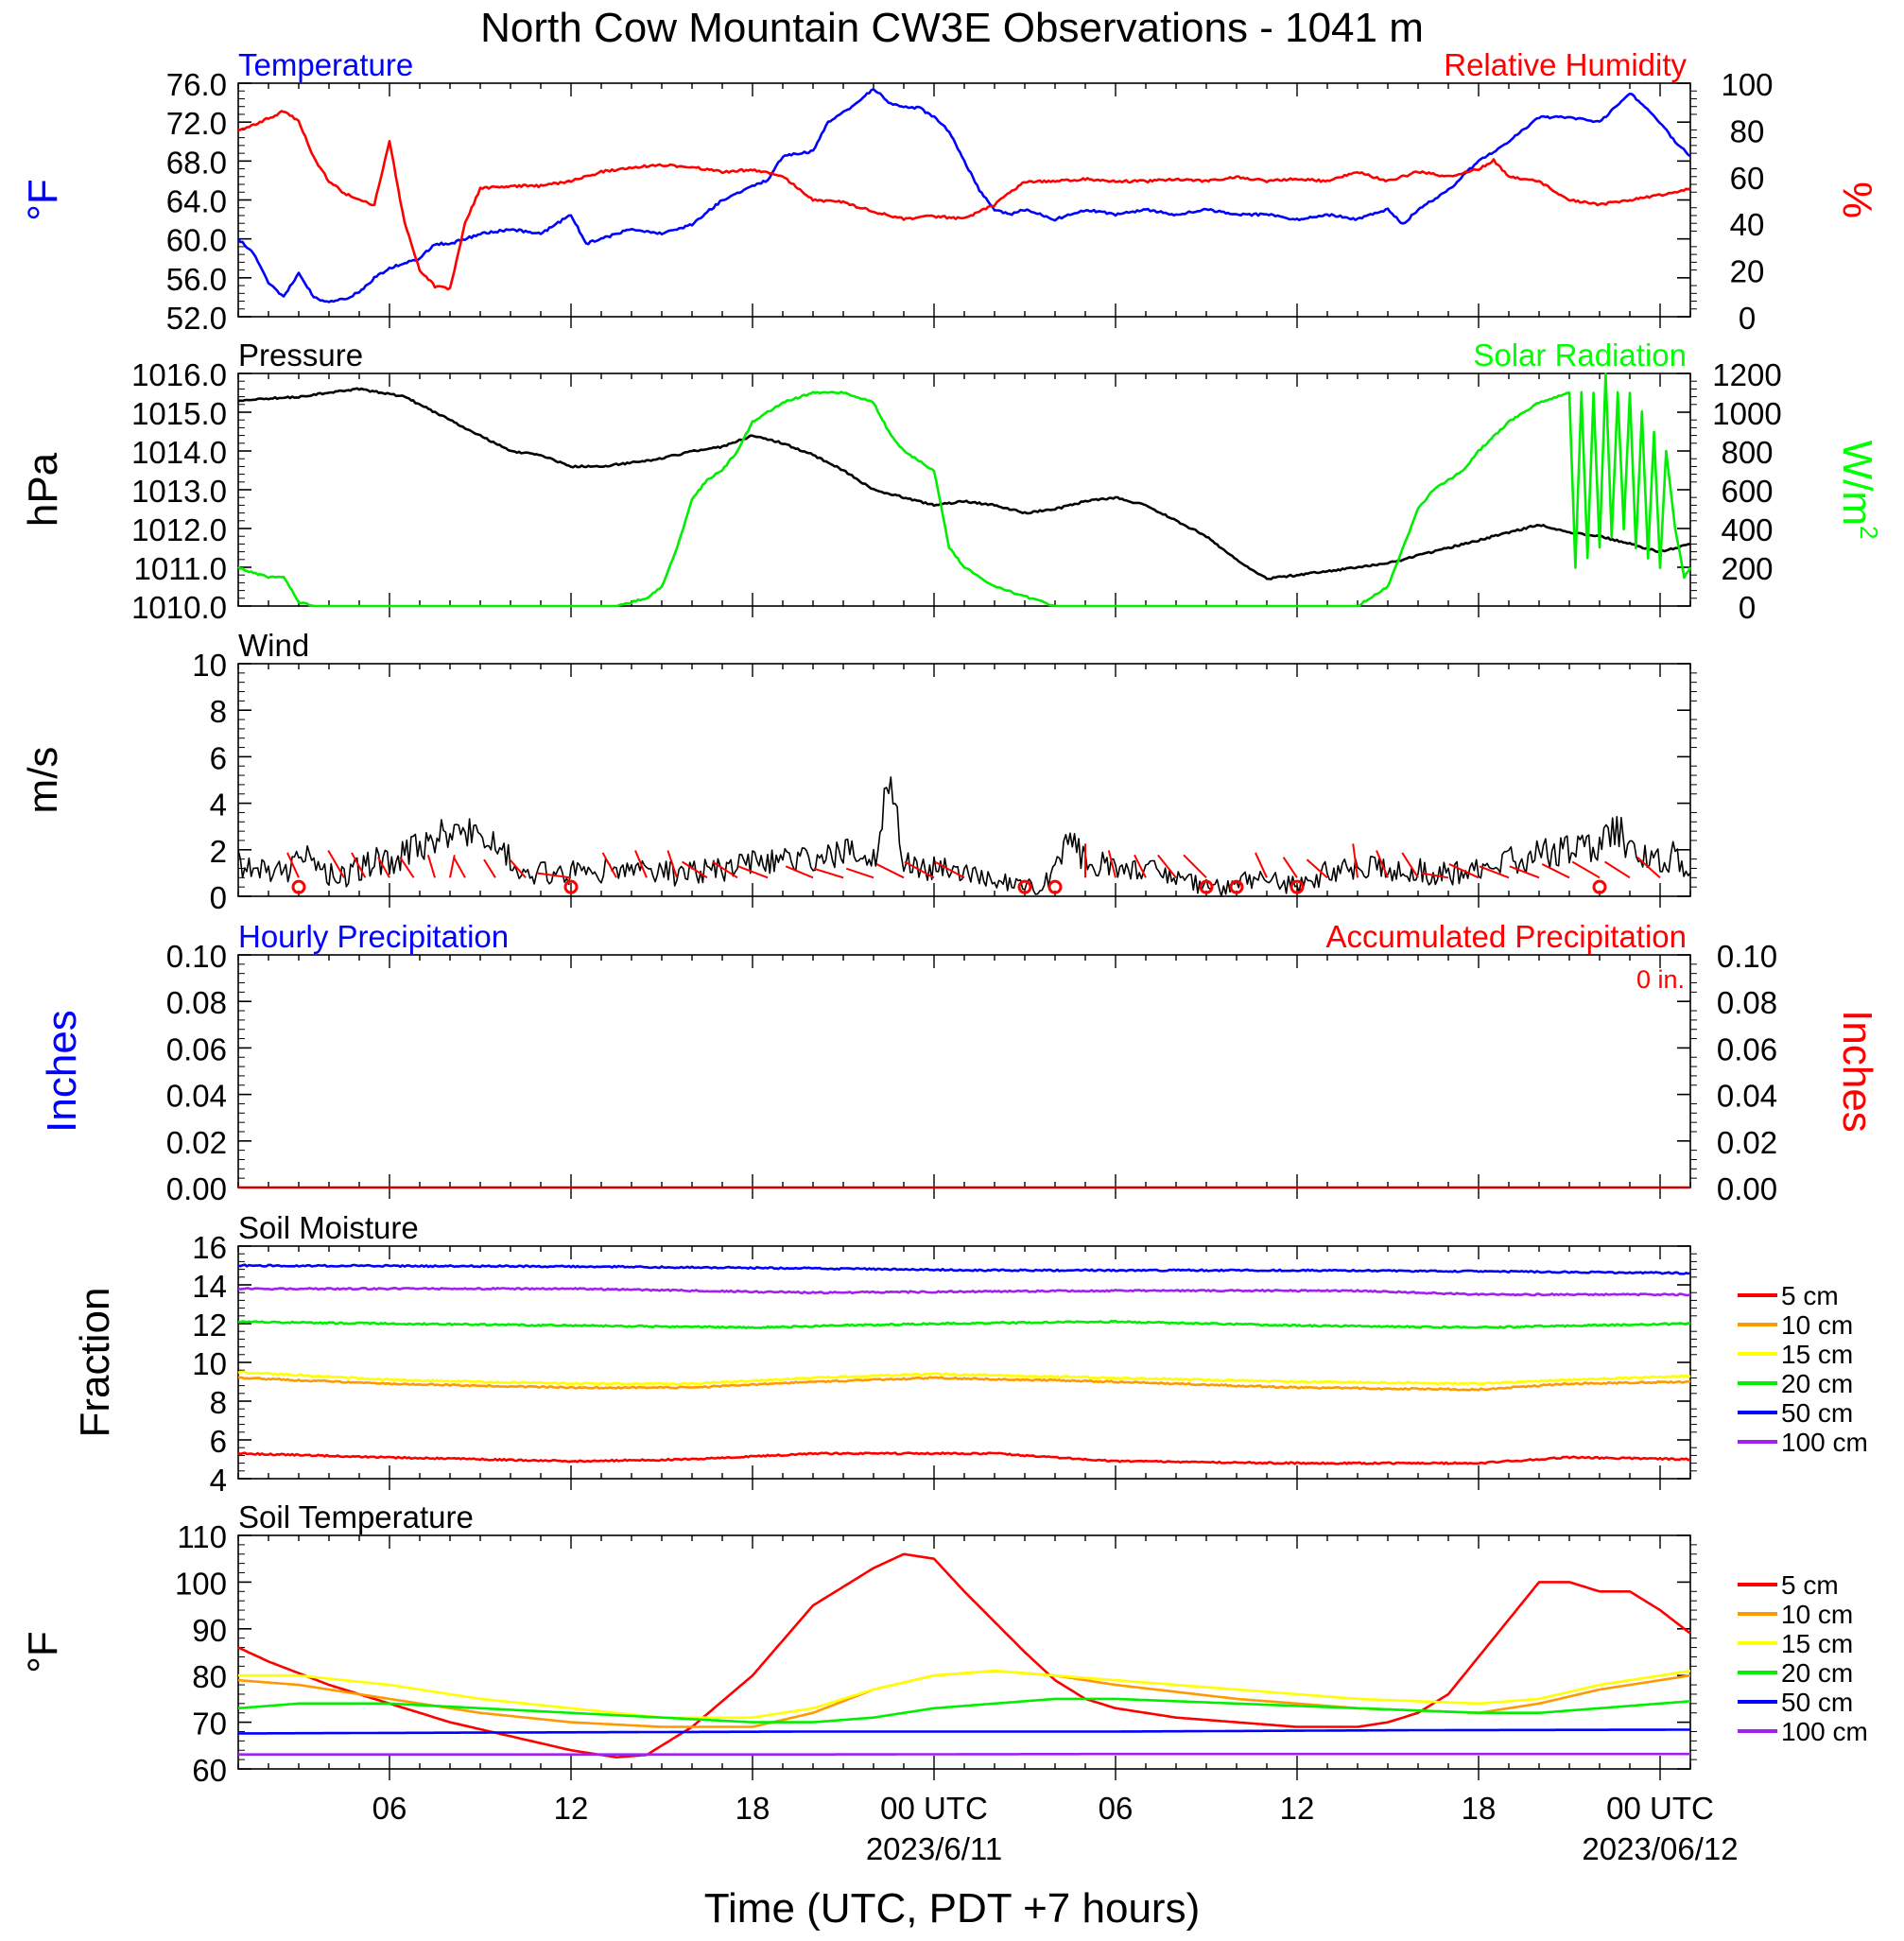 This screenshot has width=1904, height=1941. What do you see at coordinates (1747, 1189) in the screenshot?
I see `y-tick-label-right: 0.00` at bounding box center [1747, 1189].